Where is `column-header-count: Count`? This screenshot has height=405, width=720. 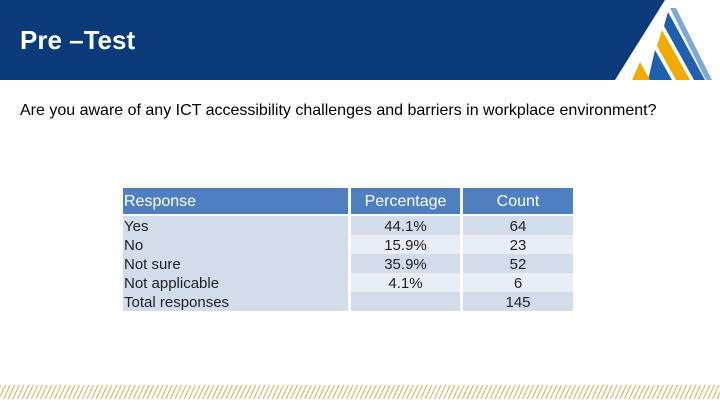
column-header-count: Count is located at coordinates (518, 201).